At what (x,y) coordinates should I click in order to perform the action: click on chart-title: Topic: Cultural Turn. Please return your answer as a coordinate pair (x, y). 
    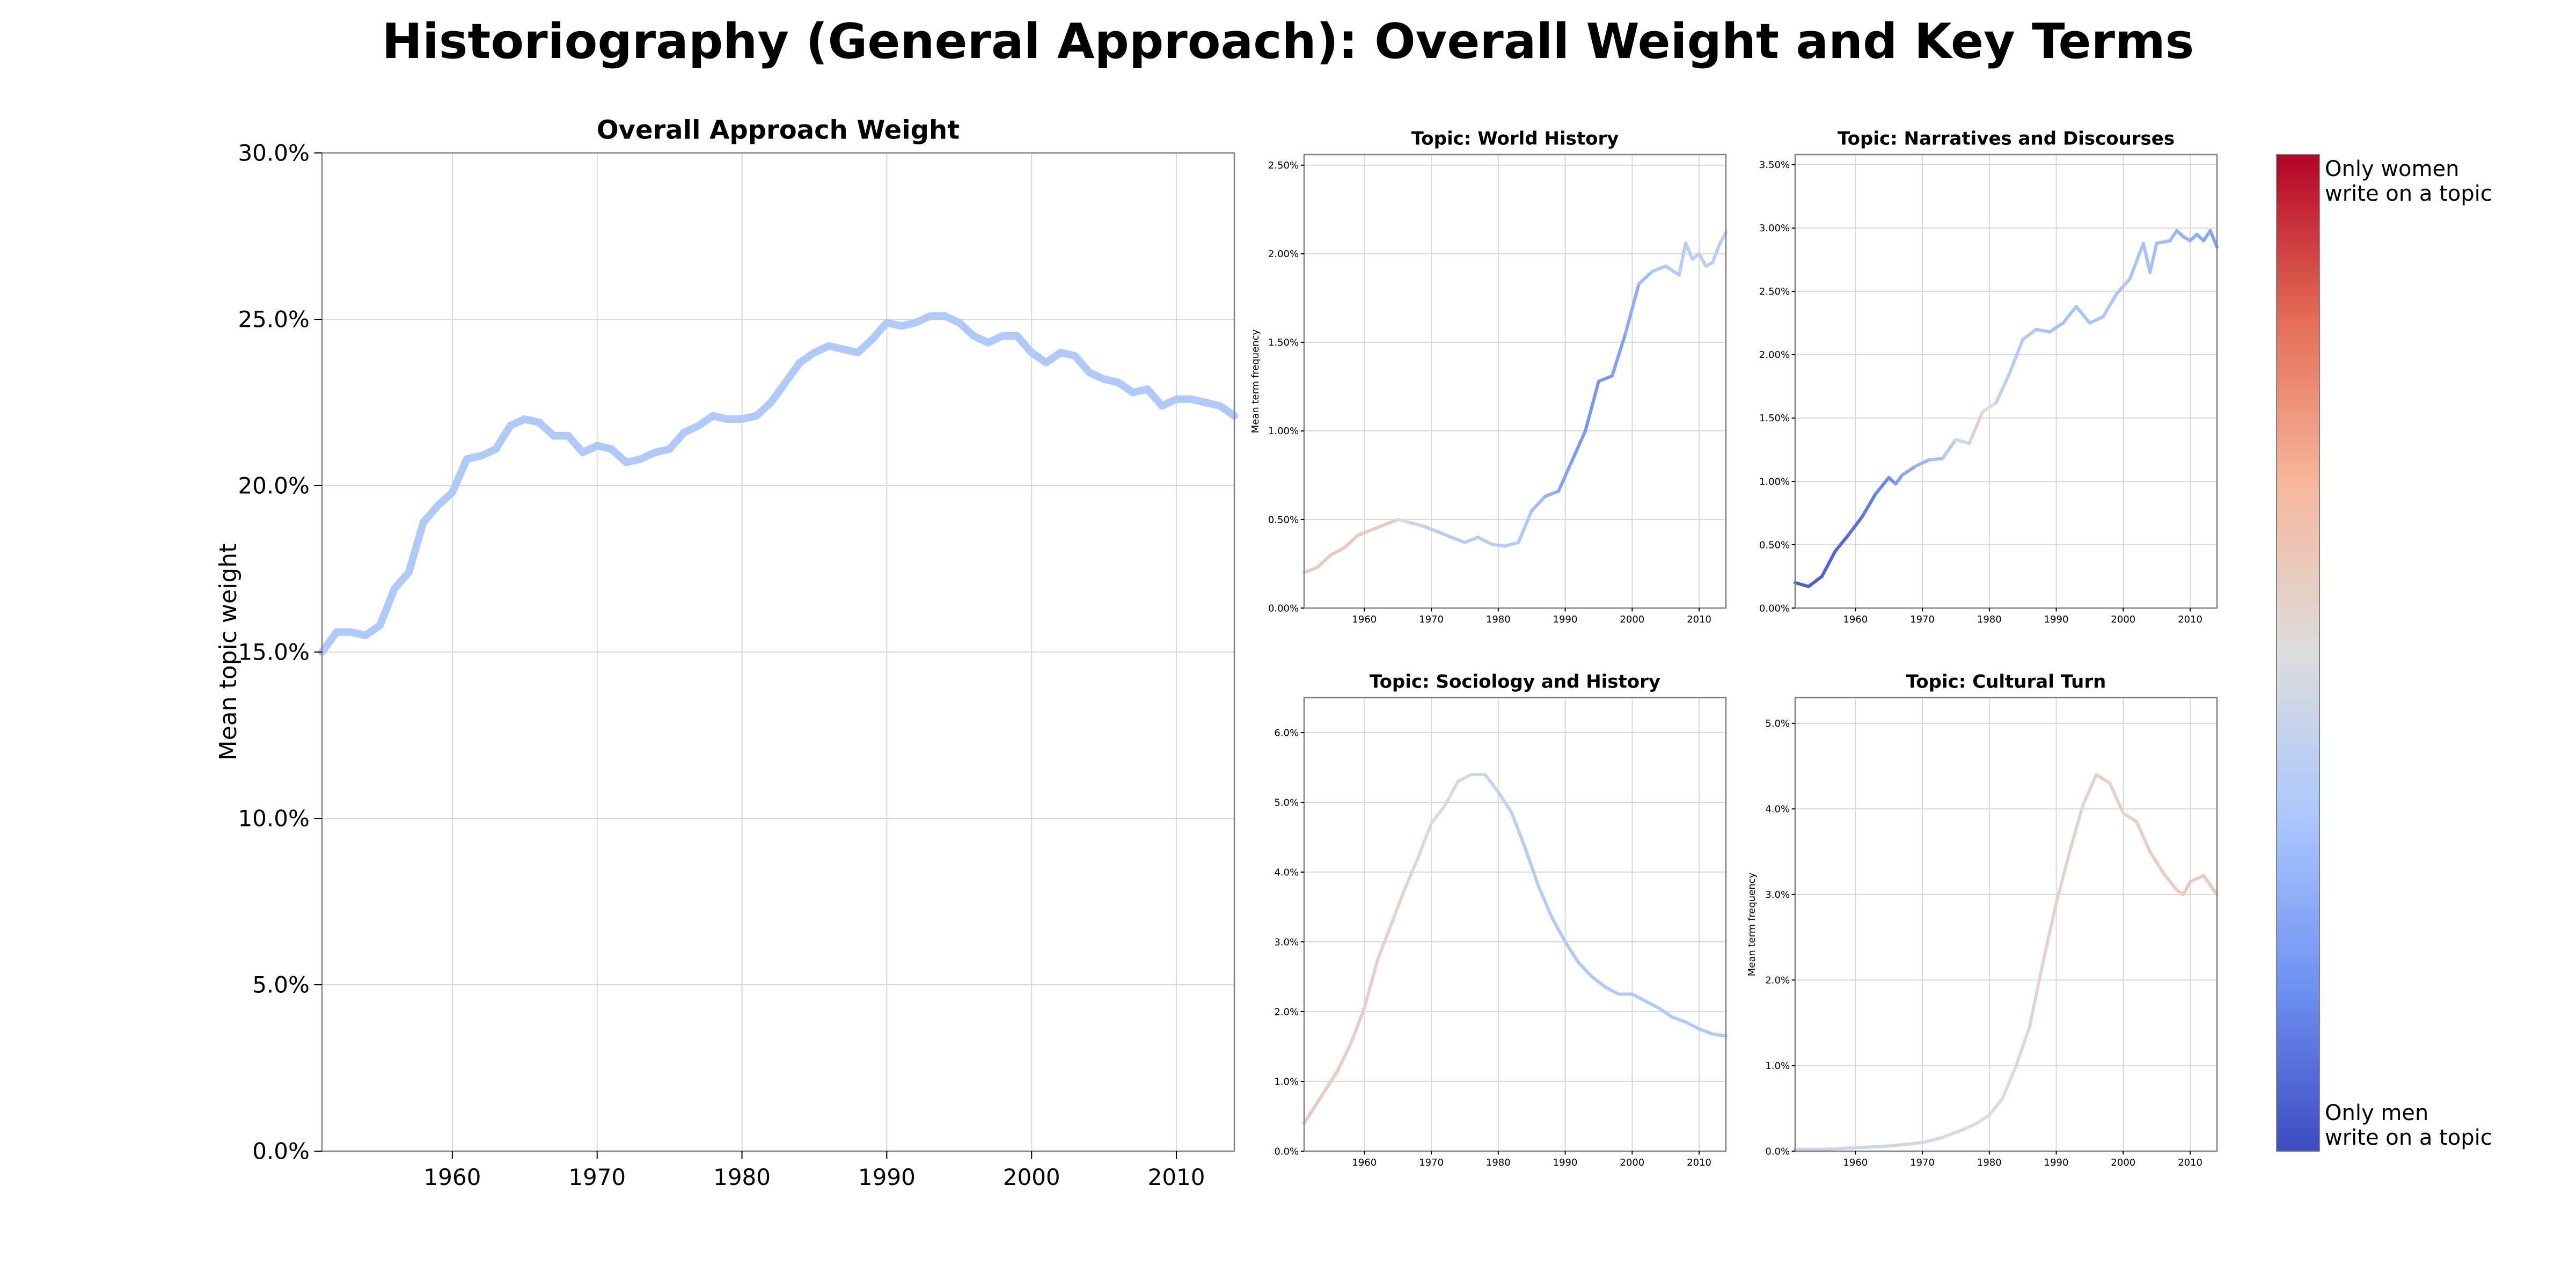
    Looking at the image, I should click on (2006, 681).